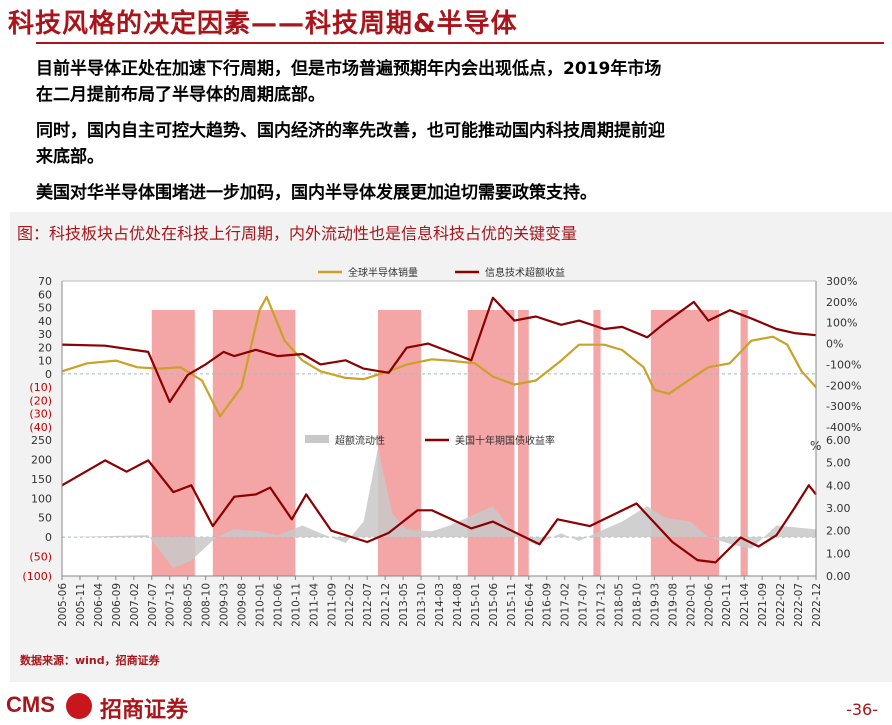 Image resolution: width=892 pixels, height=725 pixels. I want to click on y-tick-right-bottom: 4.00, so click(838, 485).